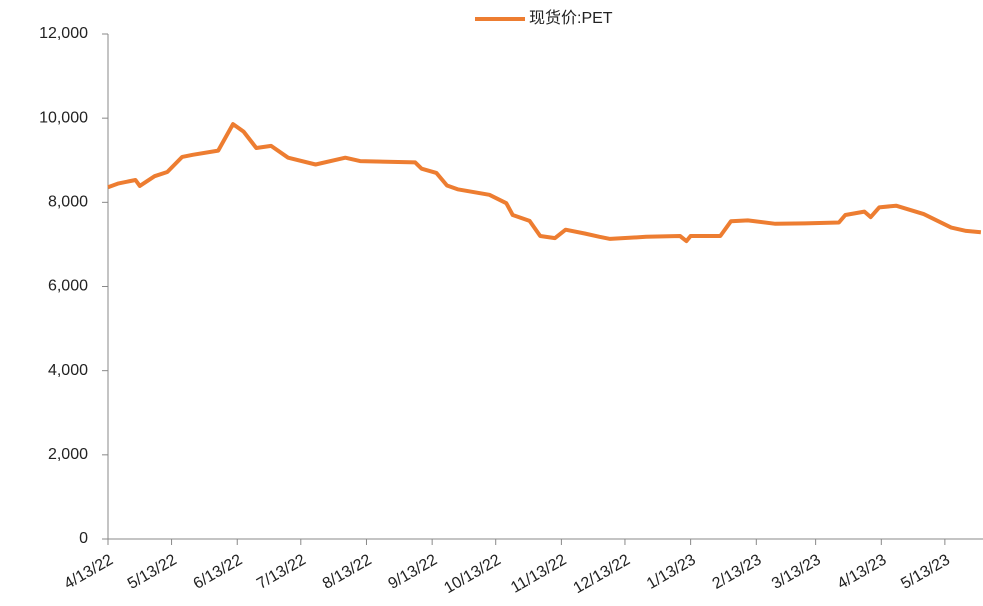  I want to click on x-tick-label: 7/13/22, so click(281, 571).